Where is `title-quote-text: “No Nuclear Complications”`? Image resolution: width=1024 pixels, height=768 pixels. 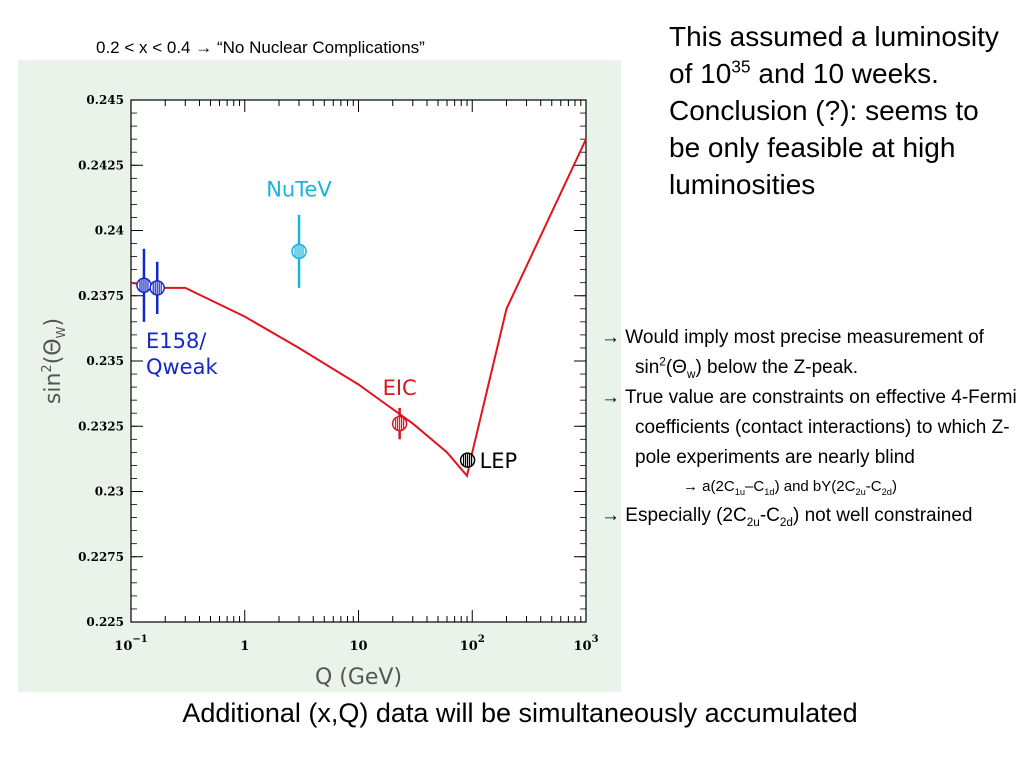
title-quote-text: “No Nuclear Complications” is located at coordinates (320, 47).